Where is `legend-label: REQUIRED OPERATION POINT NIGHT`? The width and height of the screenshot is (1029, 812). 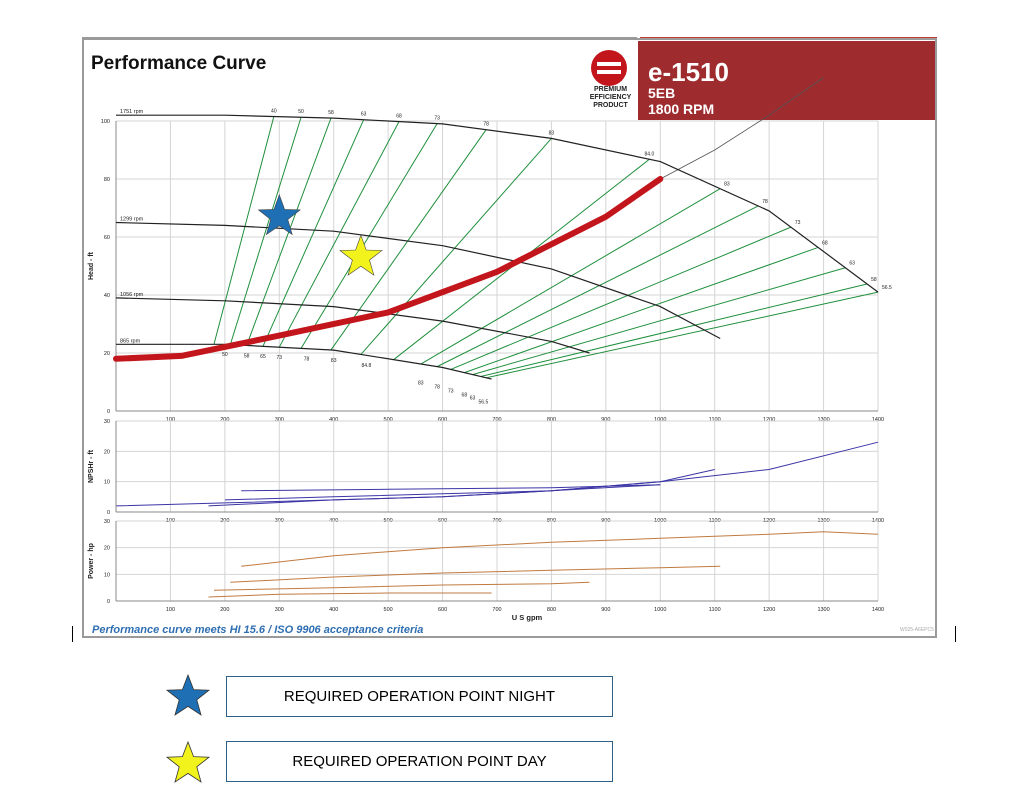 legend-label: REQUIRED OPERATION POINT NIGHT is located at coordinates (419, 696).